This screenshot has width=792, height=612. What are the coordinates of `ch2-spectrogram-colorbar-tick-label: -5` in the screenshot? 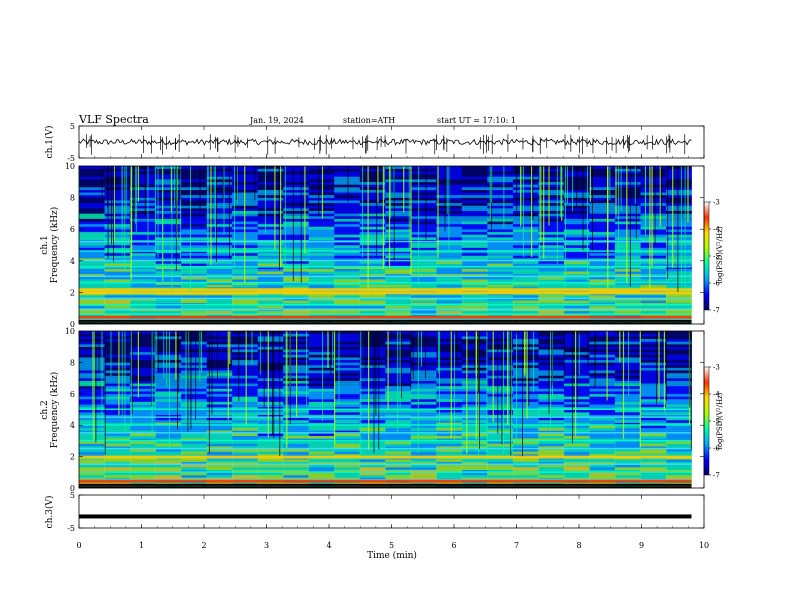 It's located at (716, 422).